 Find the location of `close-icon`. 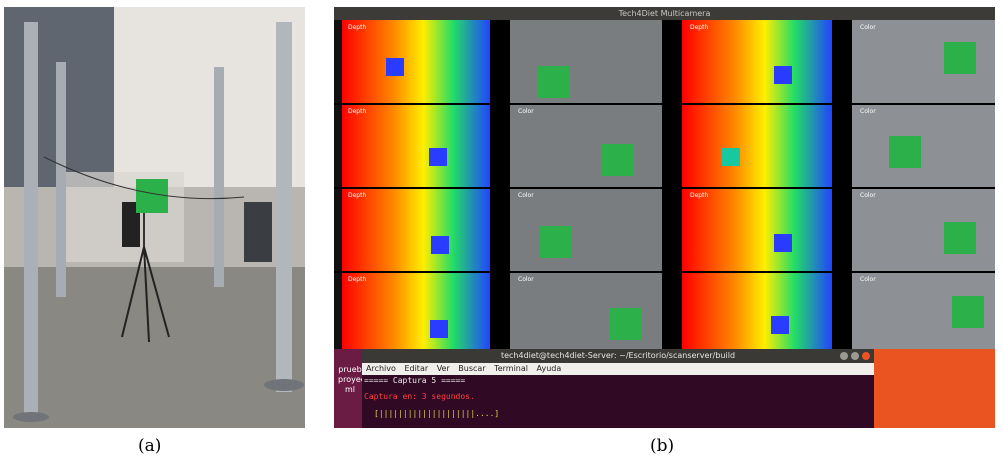

close-icon is located at coordinates (866, 356).